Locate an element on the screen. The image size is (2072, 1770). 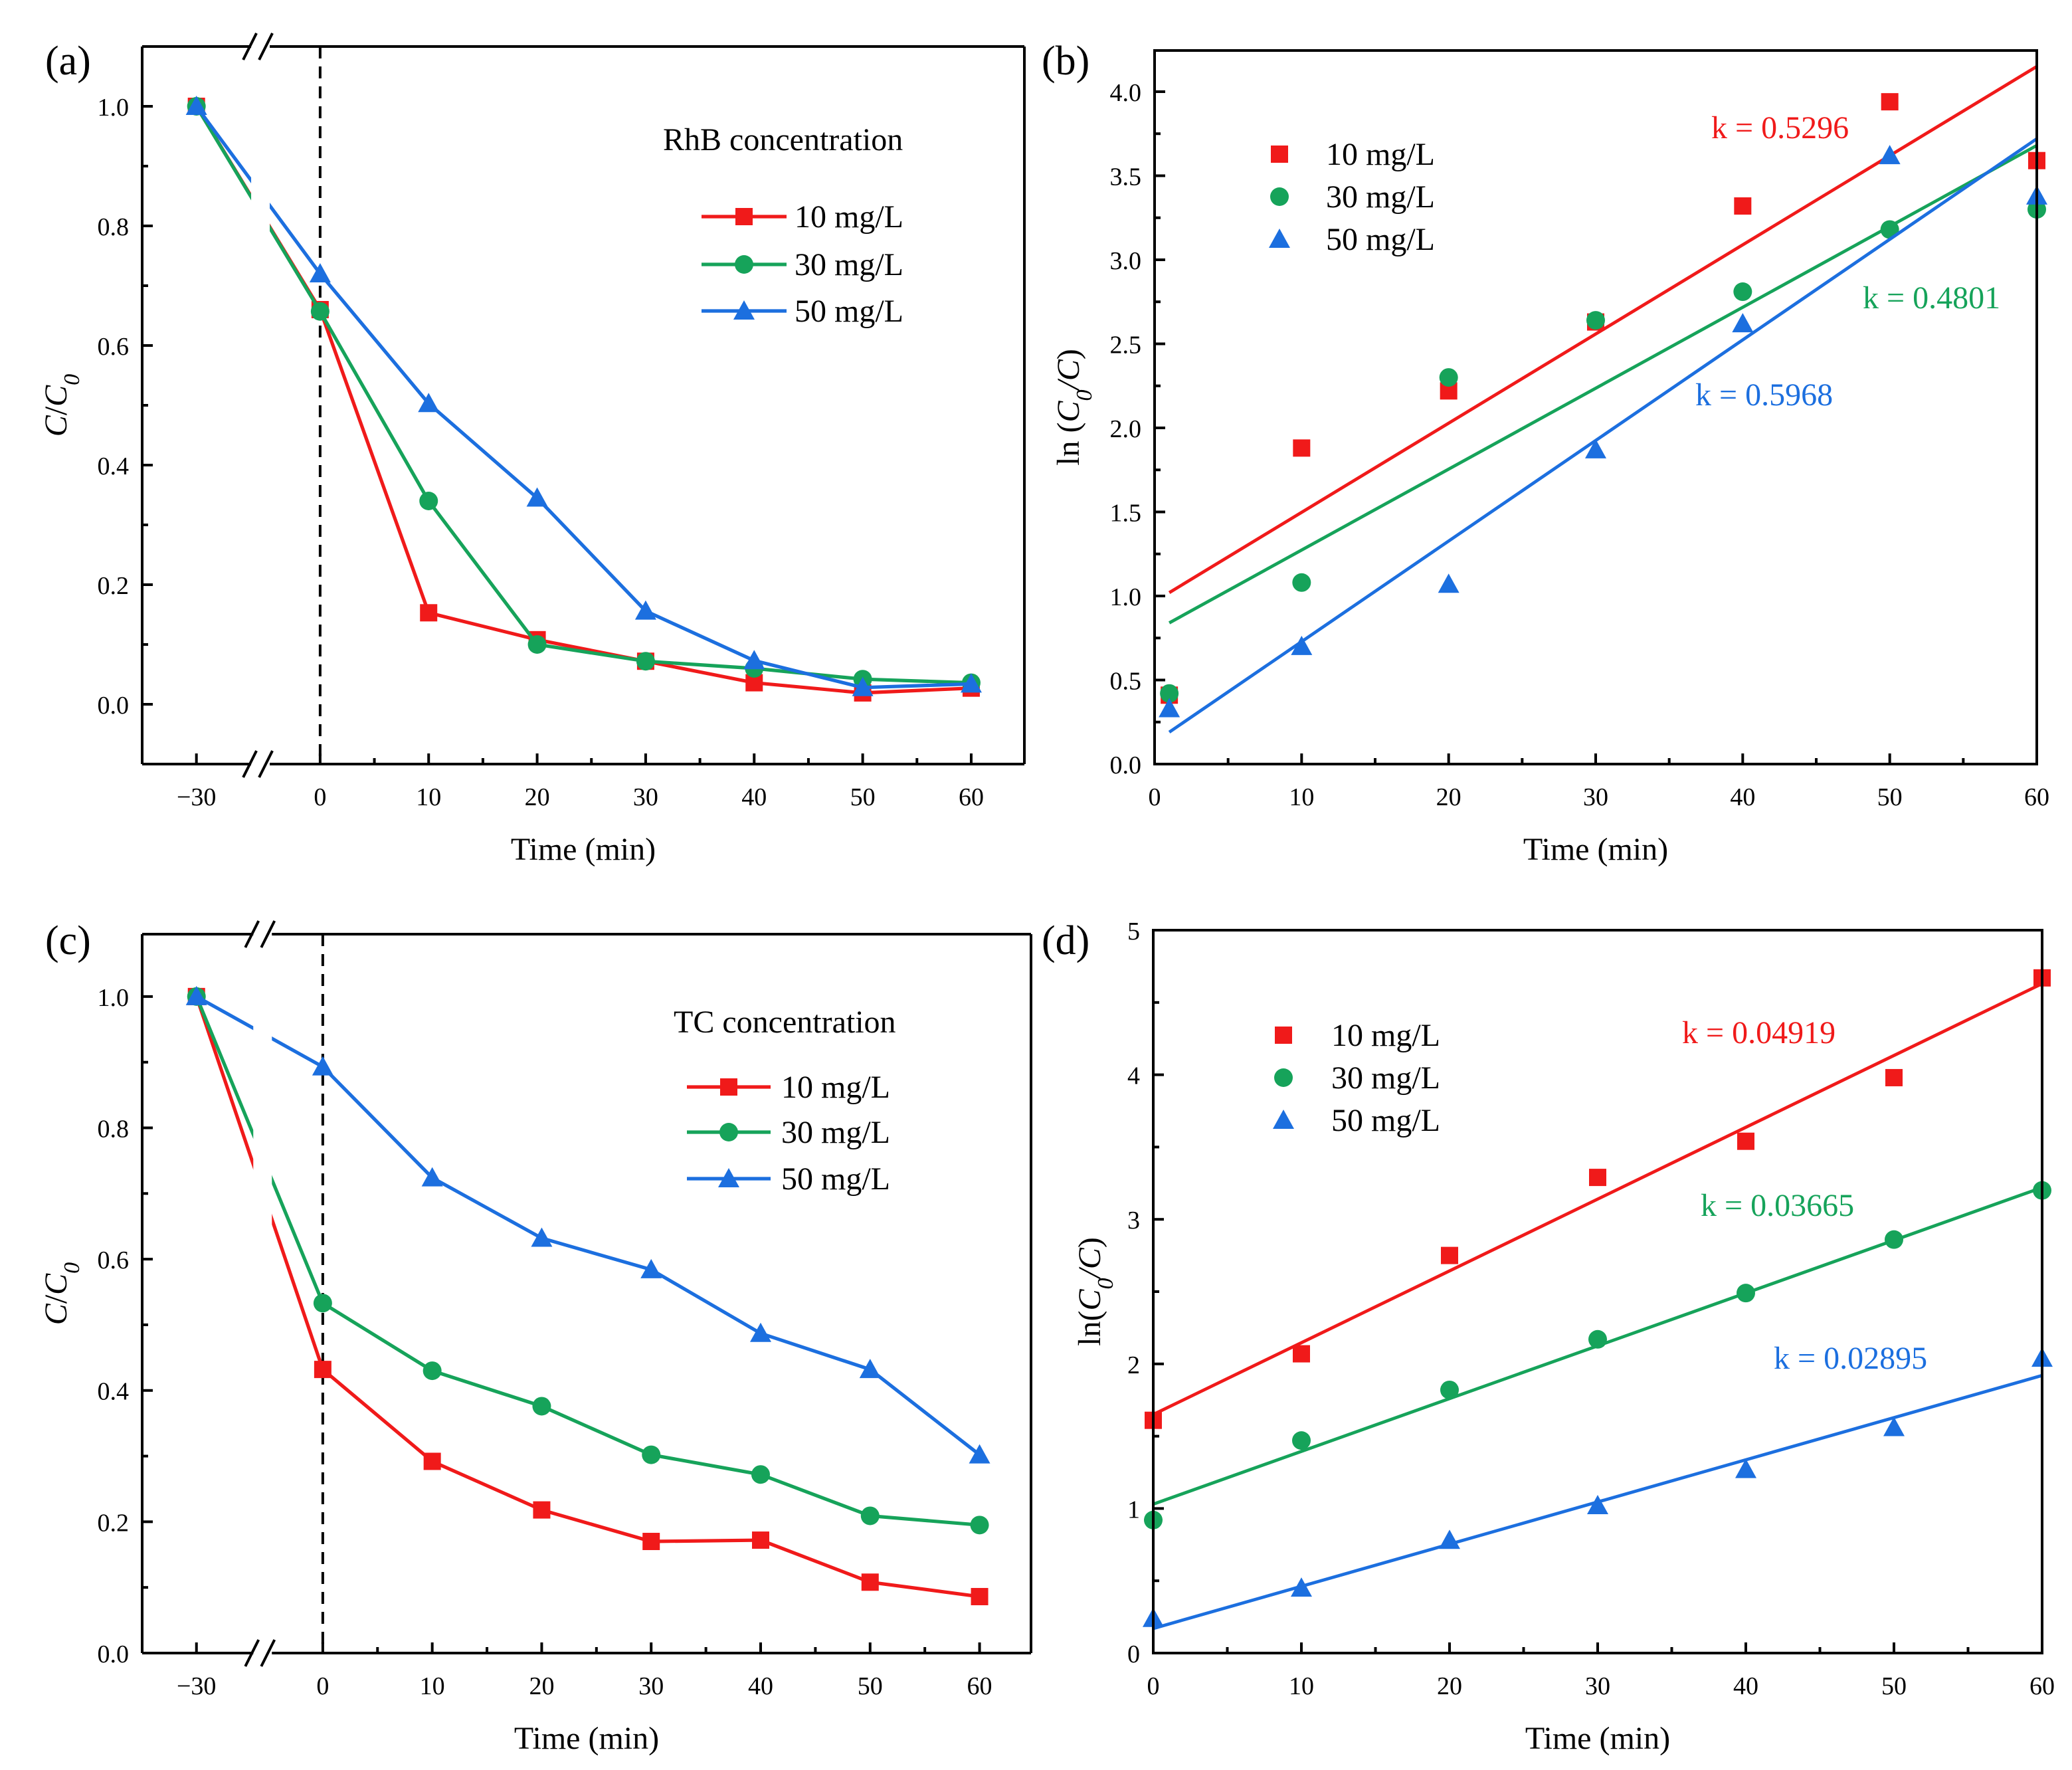
y-tick-label: 2 is located at coordinates (1133, 1365).